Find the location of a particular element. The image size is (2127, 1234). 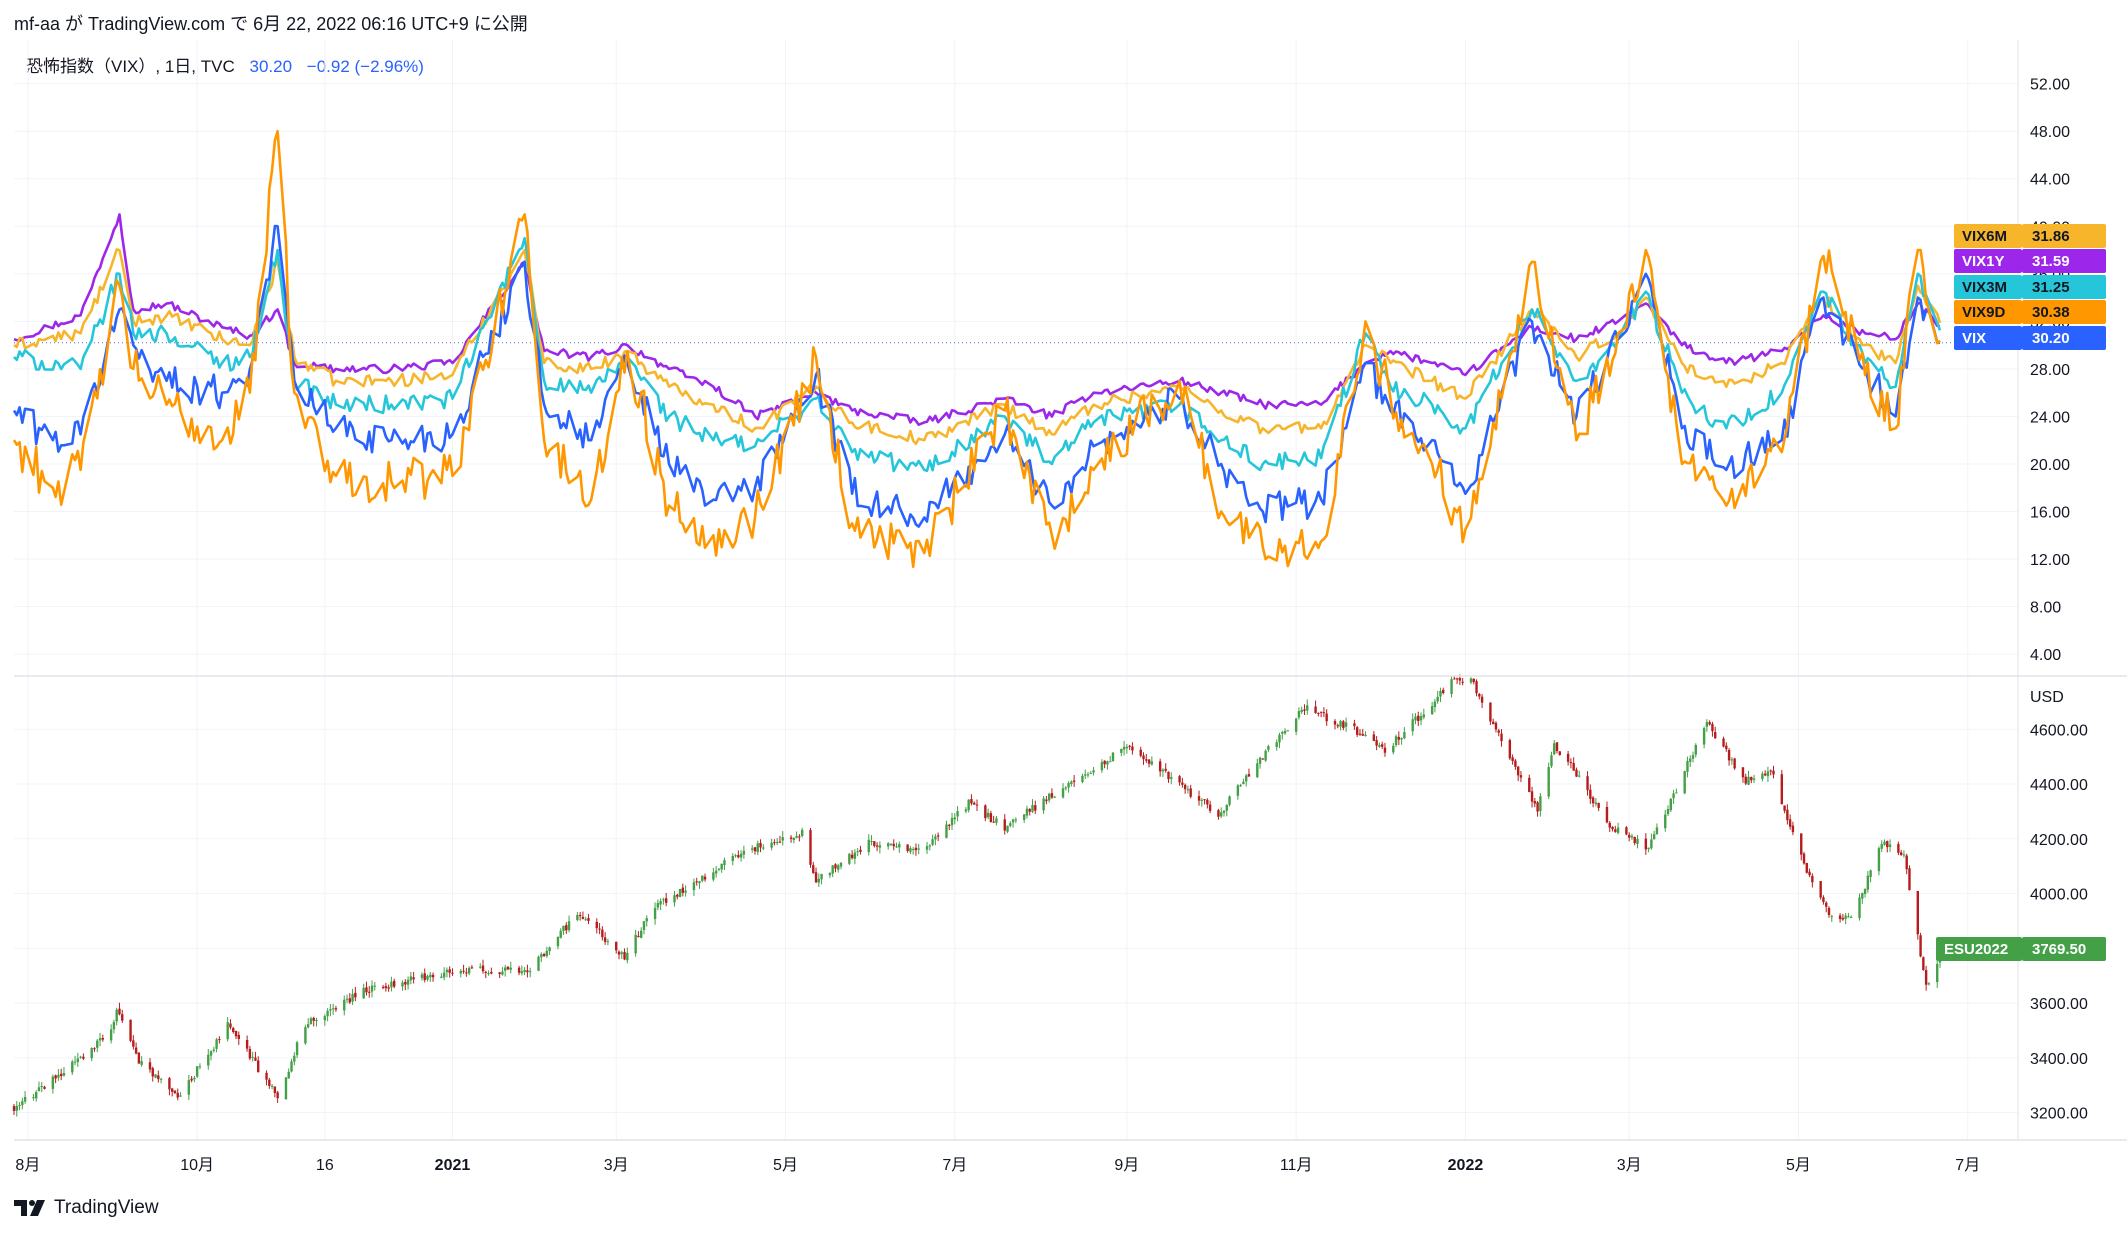

footer-brand: TradingView is located at coordinates (106, 1207).